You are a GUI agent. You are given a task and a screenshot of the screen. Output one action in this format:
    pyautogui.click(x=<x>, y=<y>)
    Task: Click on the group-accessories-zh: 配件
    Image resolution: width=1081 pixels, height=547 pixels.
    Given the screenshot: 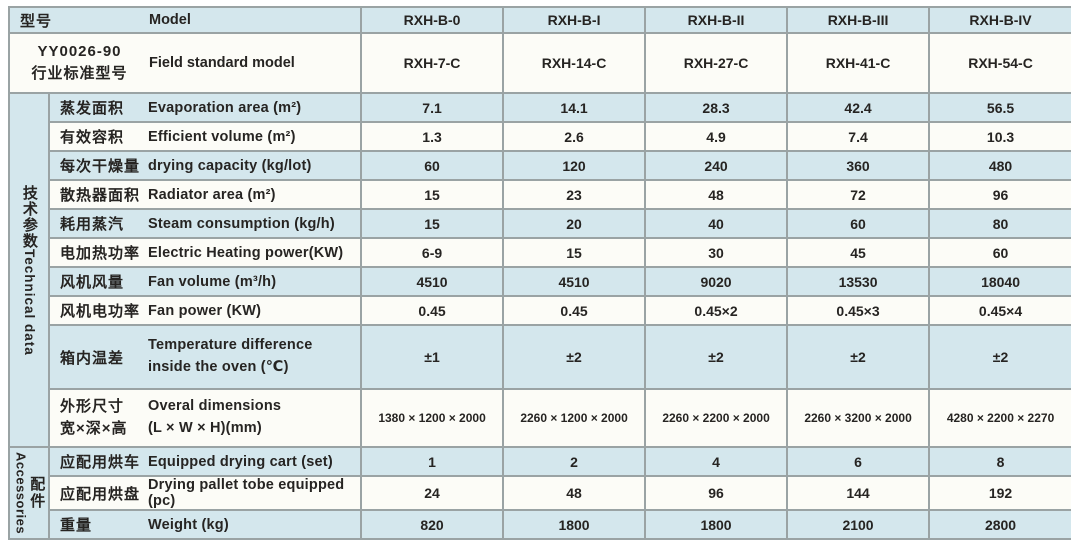 What is the action you would take?
    pyautogui.click(x=37, y=493)
    